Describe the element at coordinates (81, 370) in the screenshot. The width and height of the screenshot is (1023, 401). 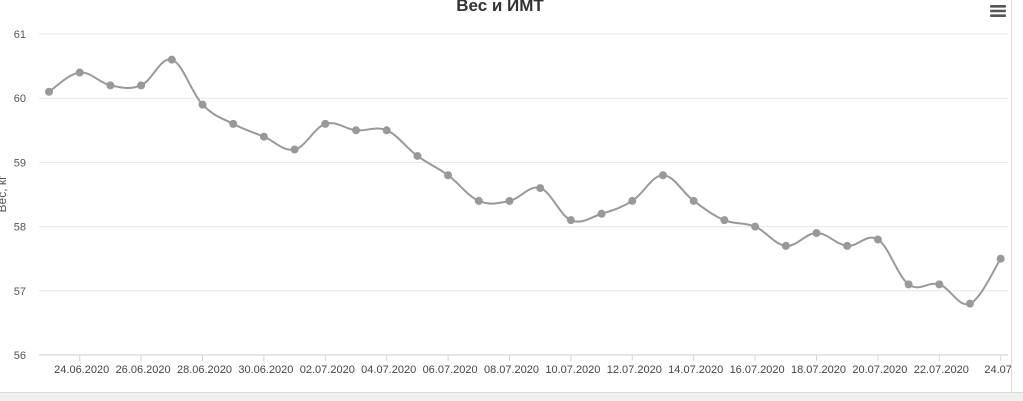
I see `x-tick-label: 24.06.2020` at that location.